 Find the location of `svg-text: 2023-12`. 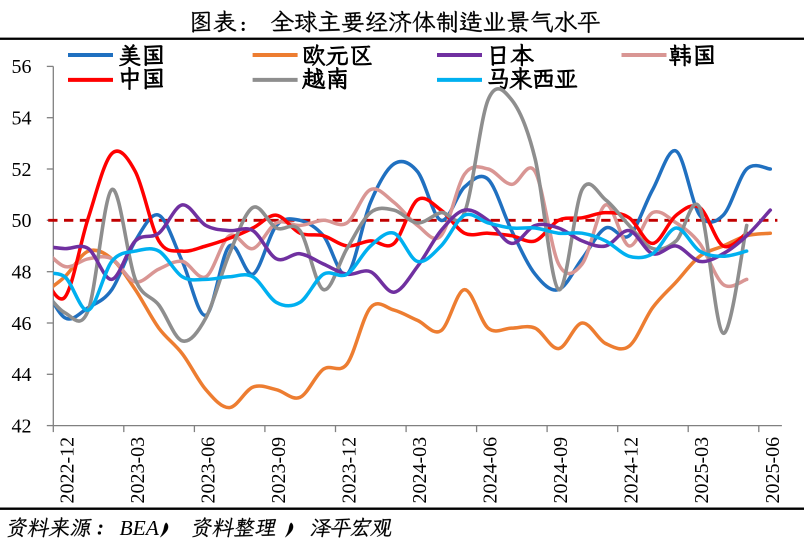

svg-text: 2023-12 is located at coordinates (350, 470).